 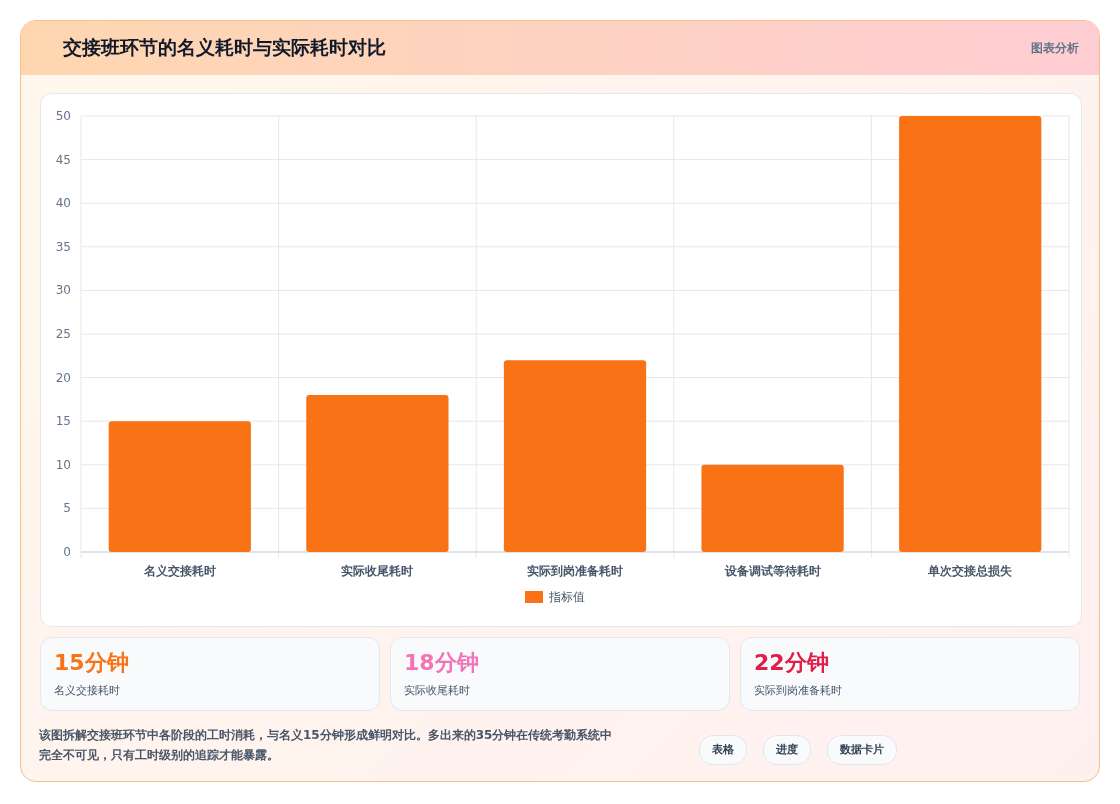 What do you see at coordinates (862, 750) in the screenshot?
I see `text: 数据卡片` at bounding box center [862, 750].